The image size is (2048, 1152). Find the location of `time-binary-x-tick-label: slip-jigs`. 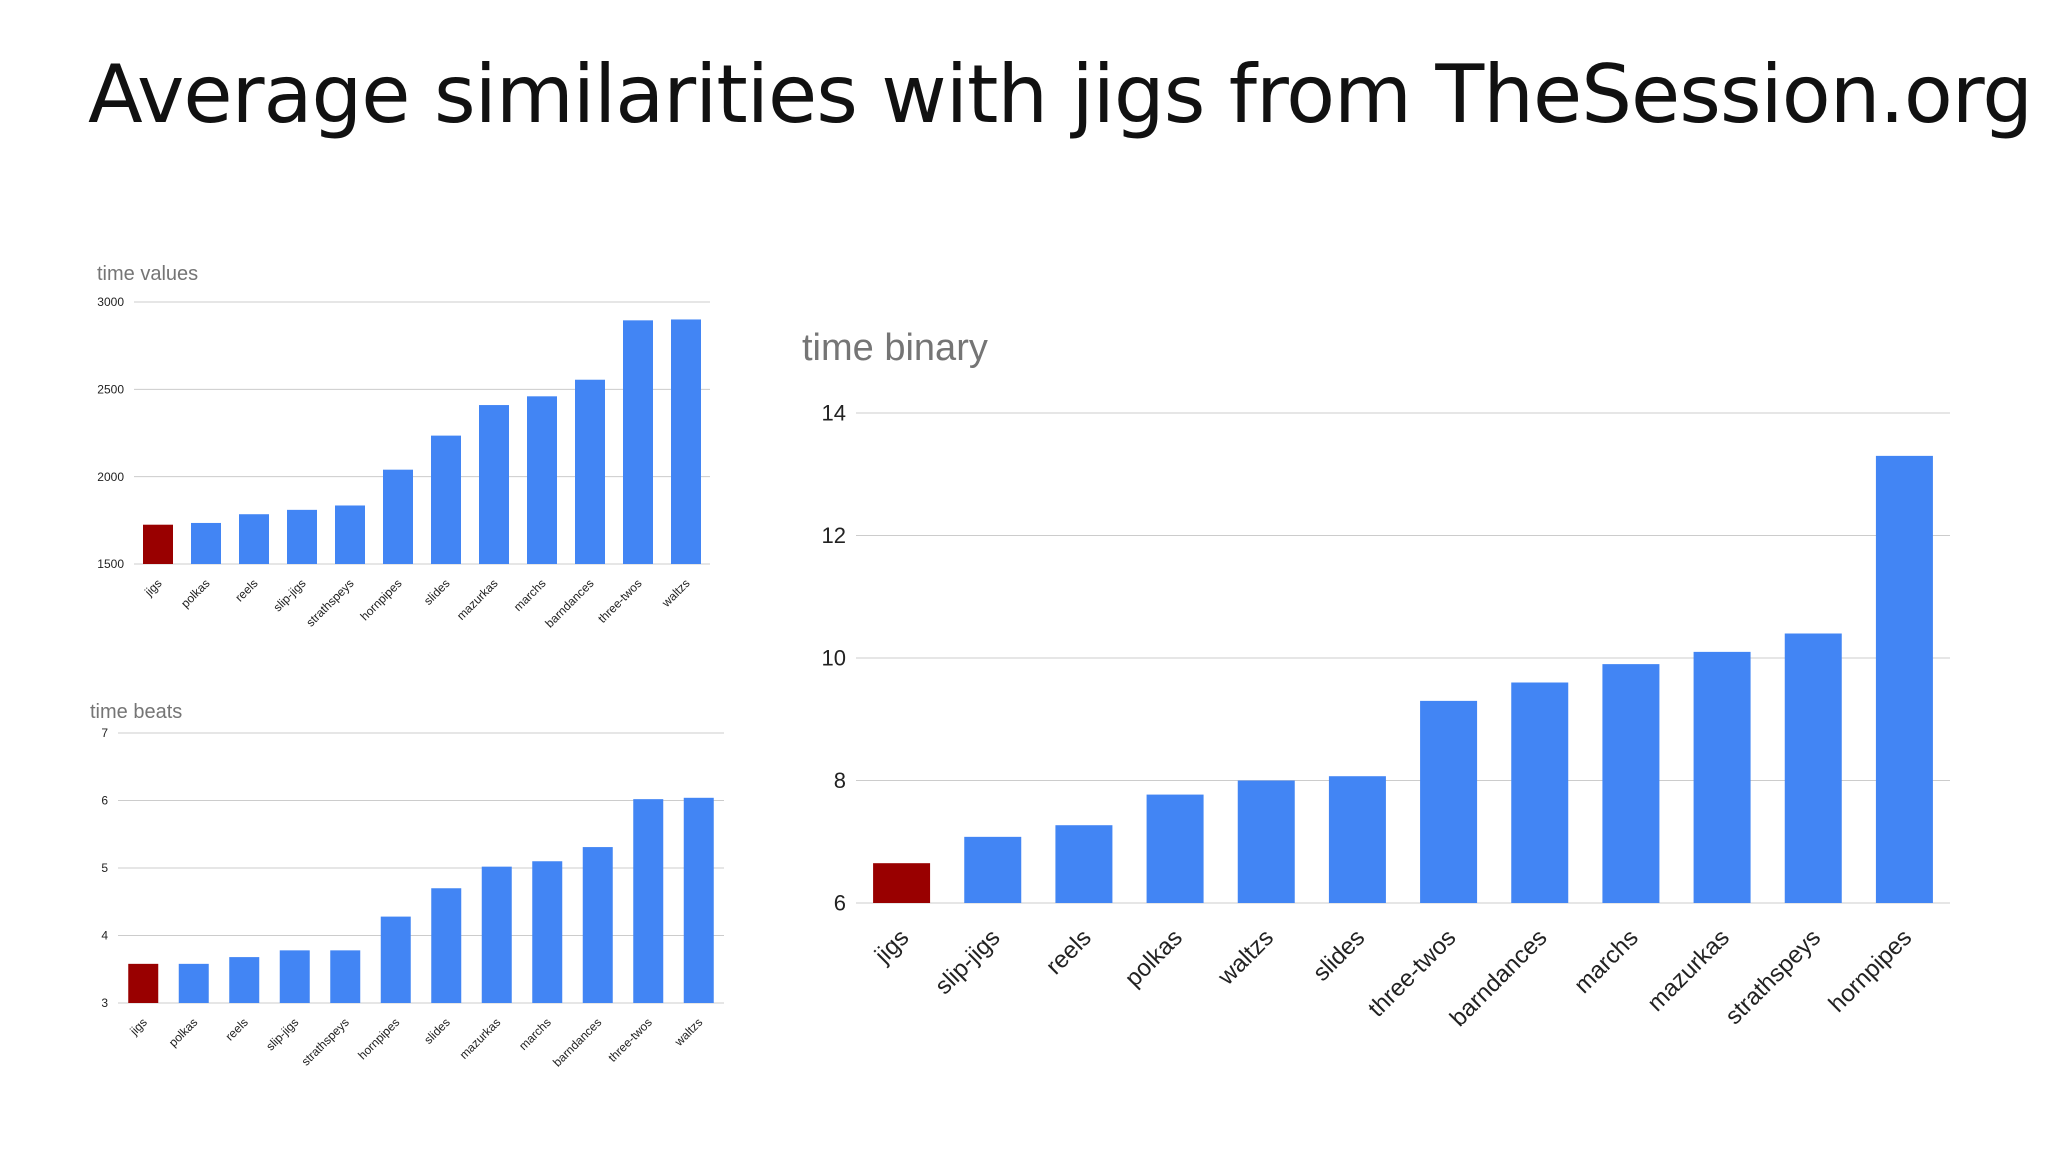

time-binary-x-tick-label: slip-jigs is located at coordinates (968, 962).